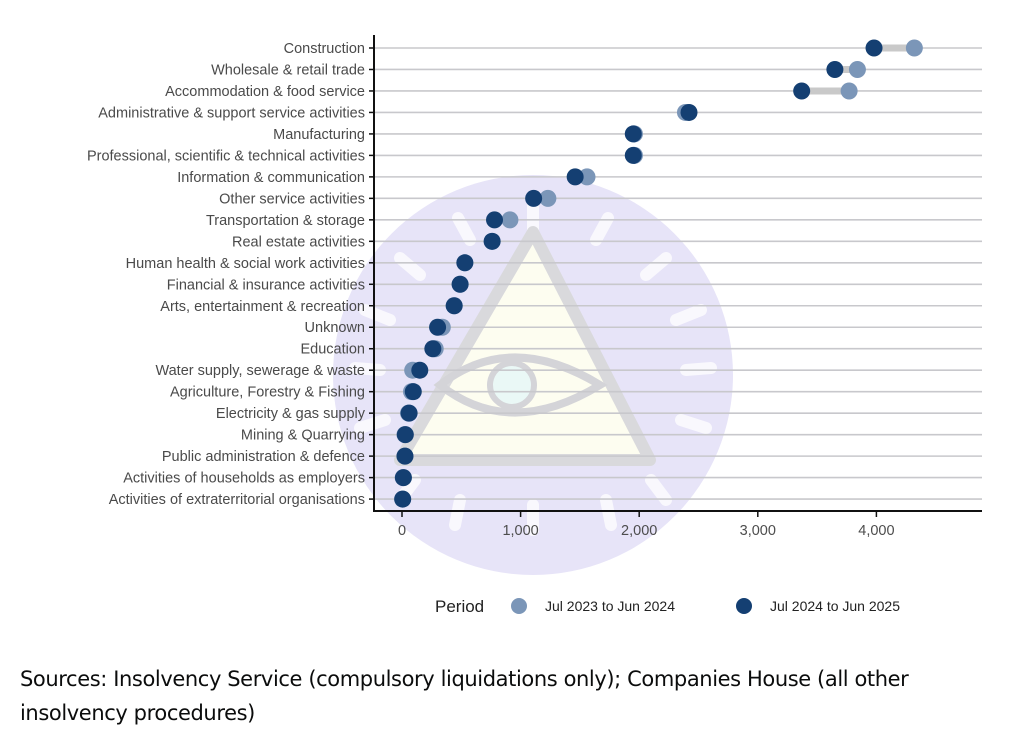  I want to click on category-label: Construction, so click(324, 49).